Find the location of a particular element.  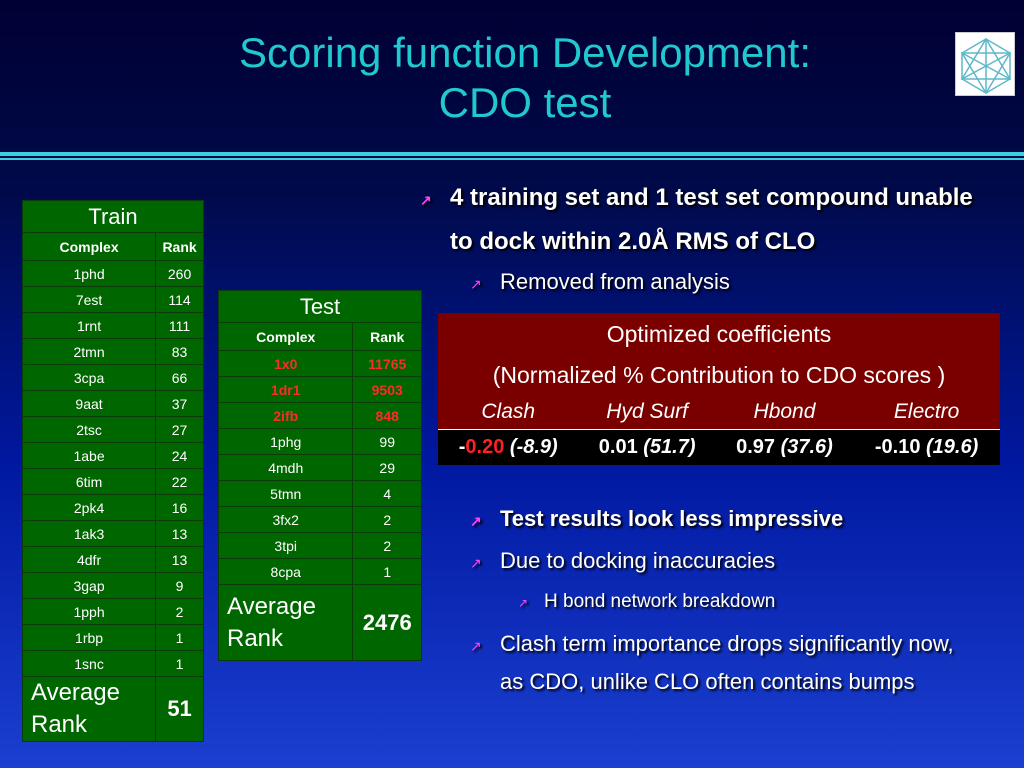

table-row: 3cpa 66 is located at coordinates (112, 377).